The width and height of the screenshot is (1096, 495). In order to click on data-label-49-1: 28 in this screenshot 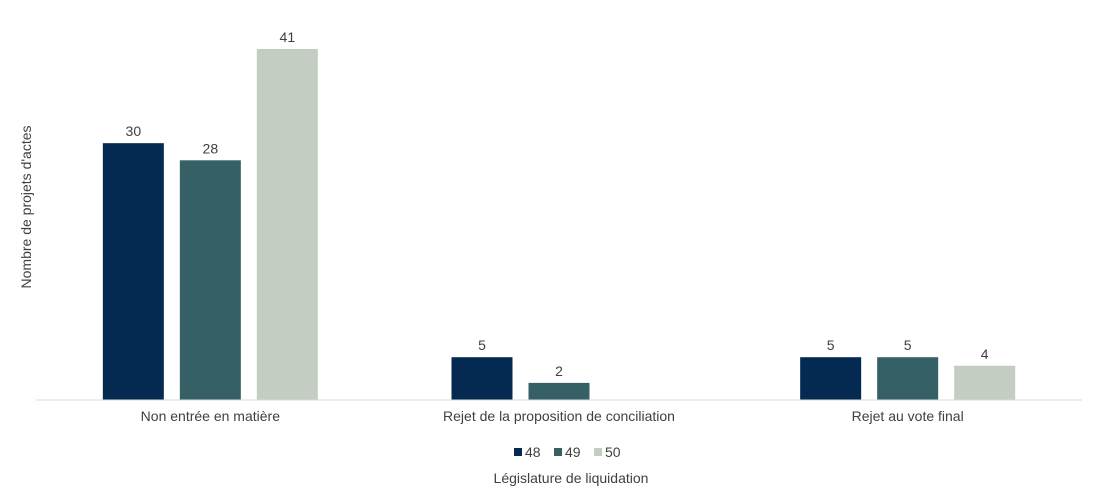, I will do `click(211, 148)`.